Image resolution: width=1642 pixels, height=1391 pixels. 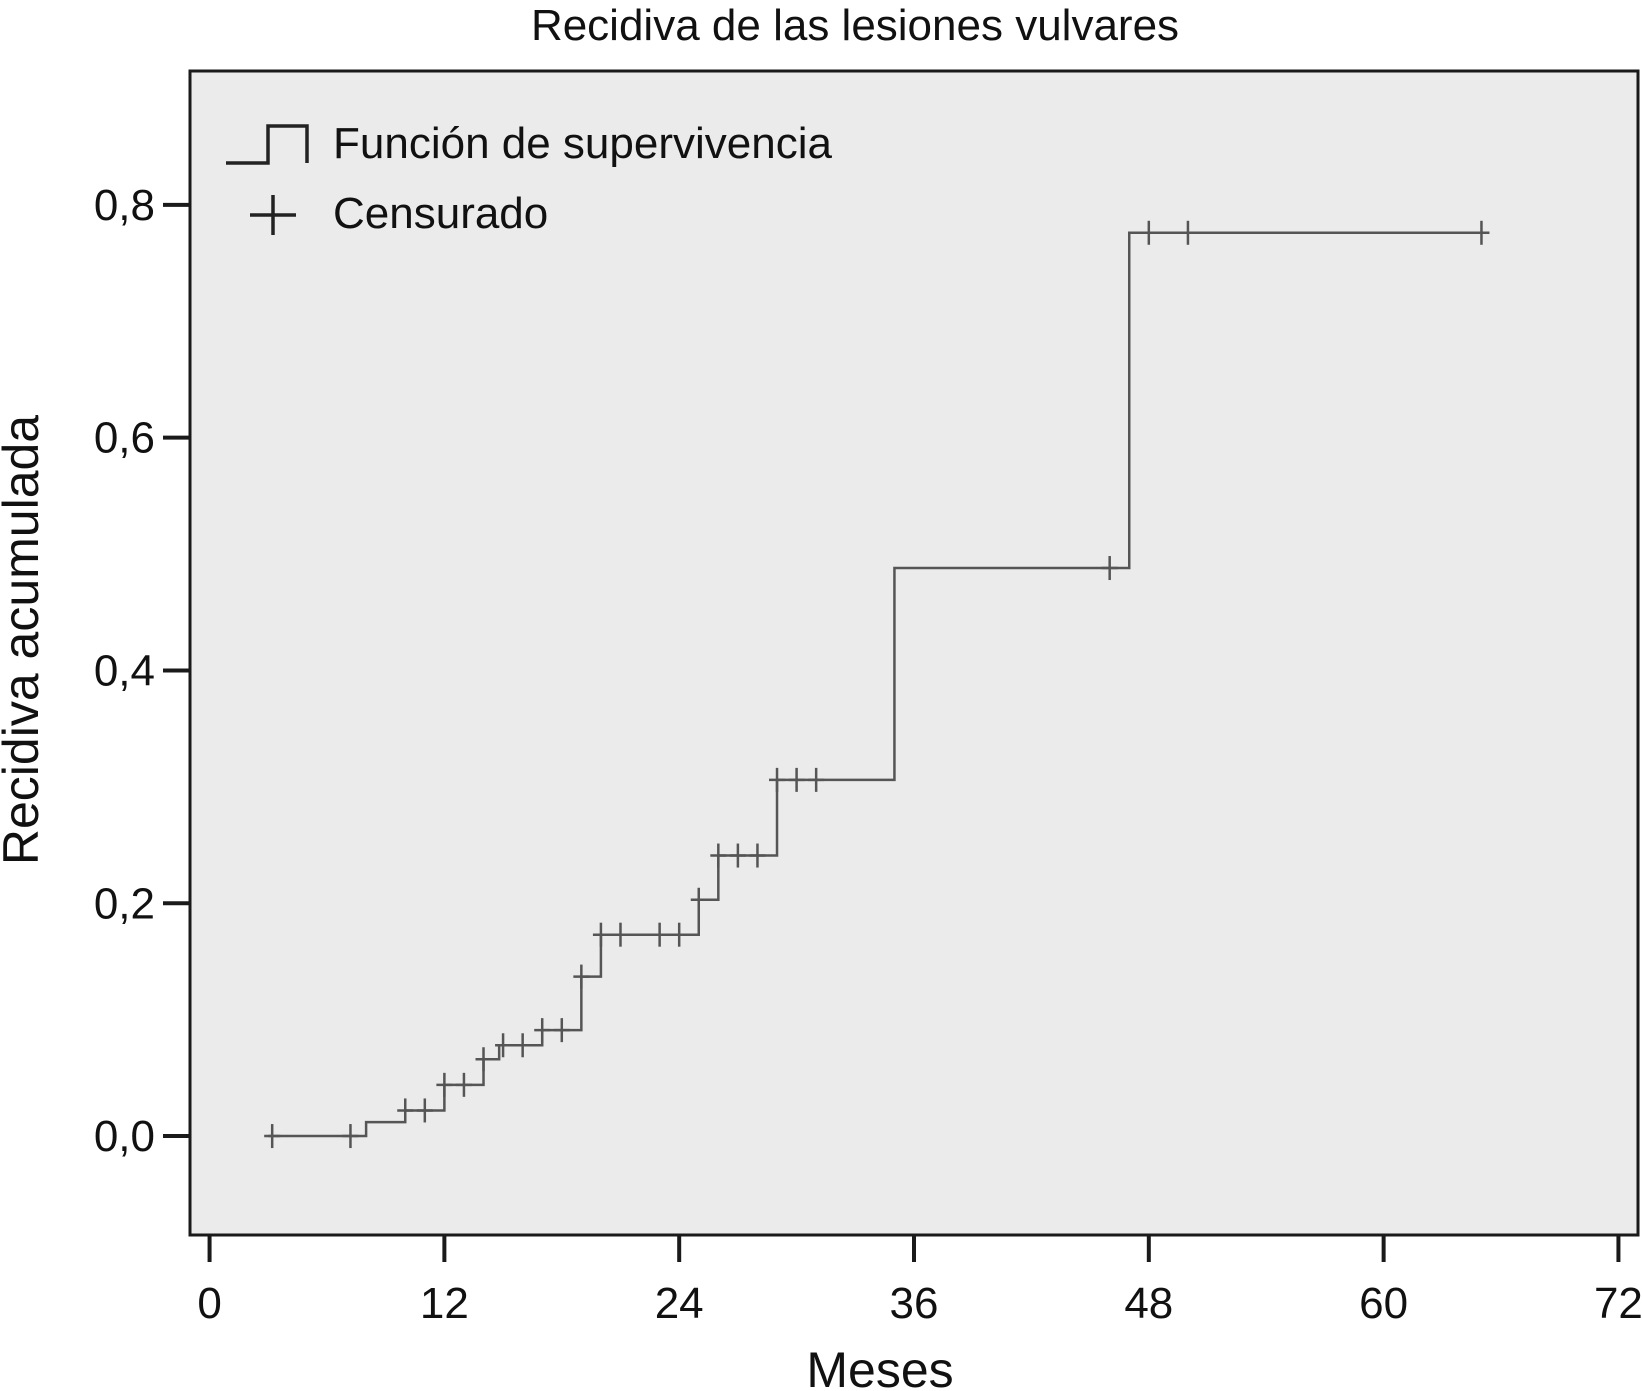 I want to click on y-tick-label: 0,4, so click(x=124, y=670).